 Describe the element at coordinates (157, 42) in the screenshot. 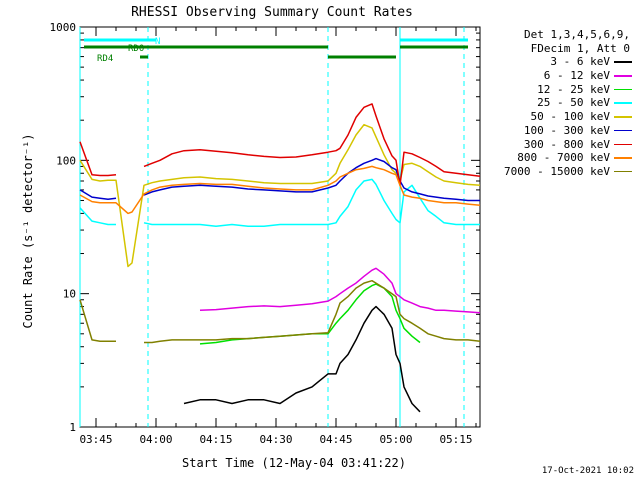

I see `state-bar-label: N` at that location.